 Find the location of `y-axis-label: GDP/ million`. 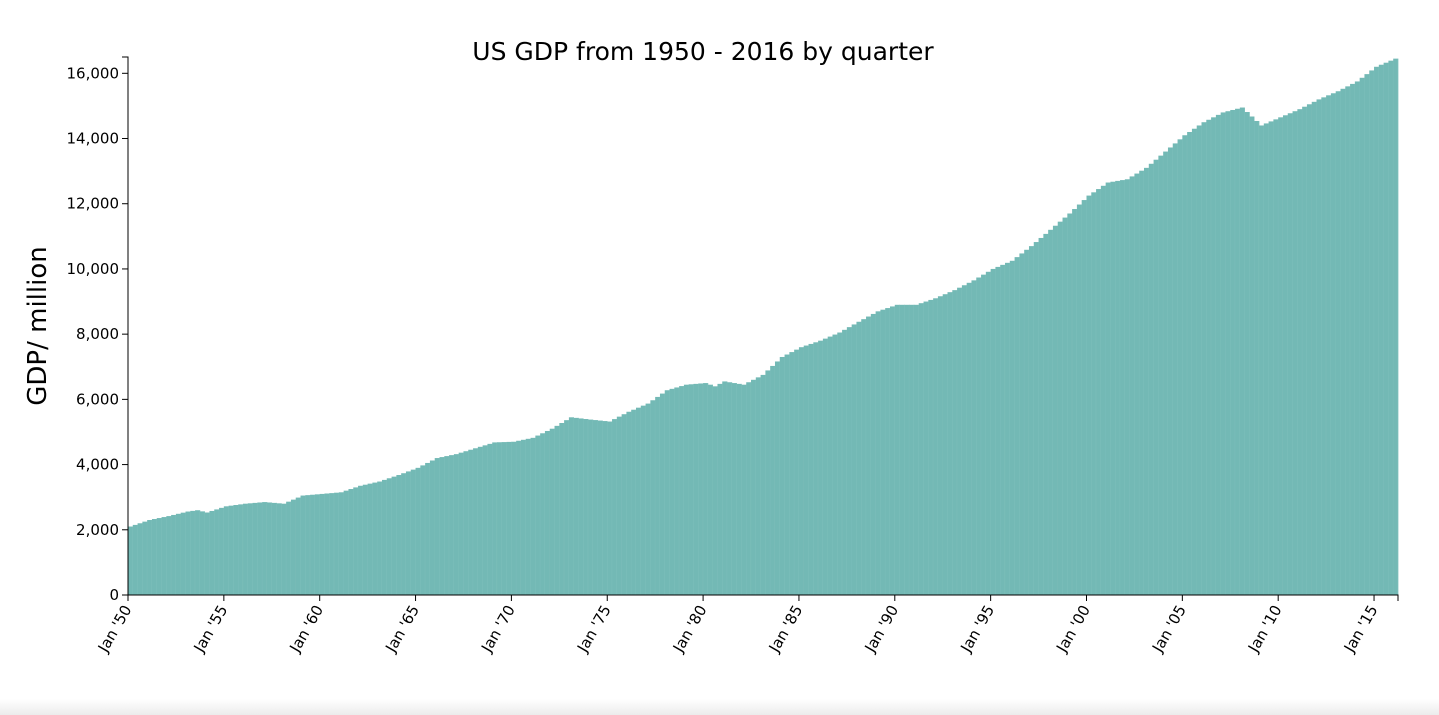

y-axis-label: GDP/ million is located at coordinates (38, 325).